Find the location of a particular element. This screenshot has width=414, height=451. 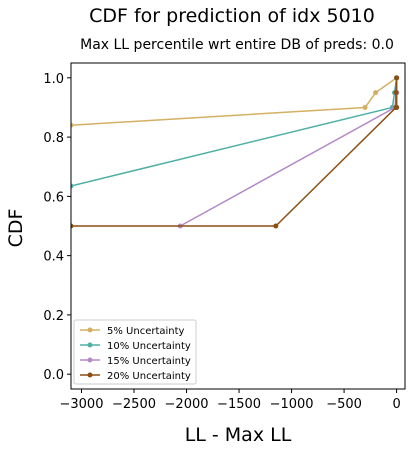

legend-label-1: 5% Uncertainty is located at coordinates (146, 331).